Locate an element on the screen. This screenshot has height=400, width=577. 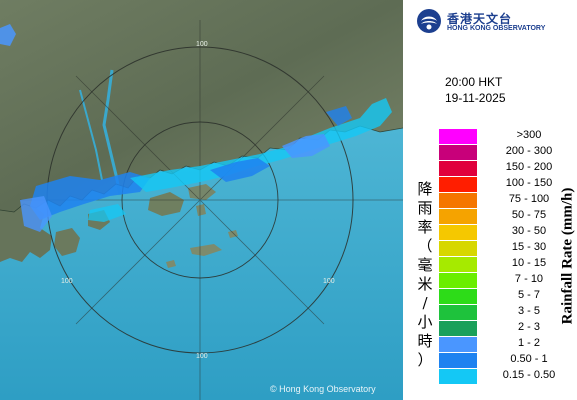
legend-row: 150 - 200 is located at coordinates (507, 168).